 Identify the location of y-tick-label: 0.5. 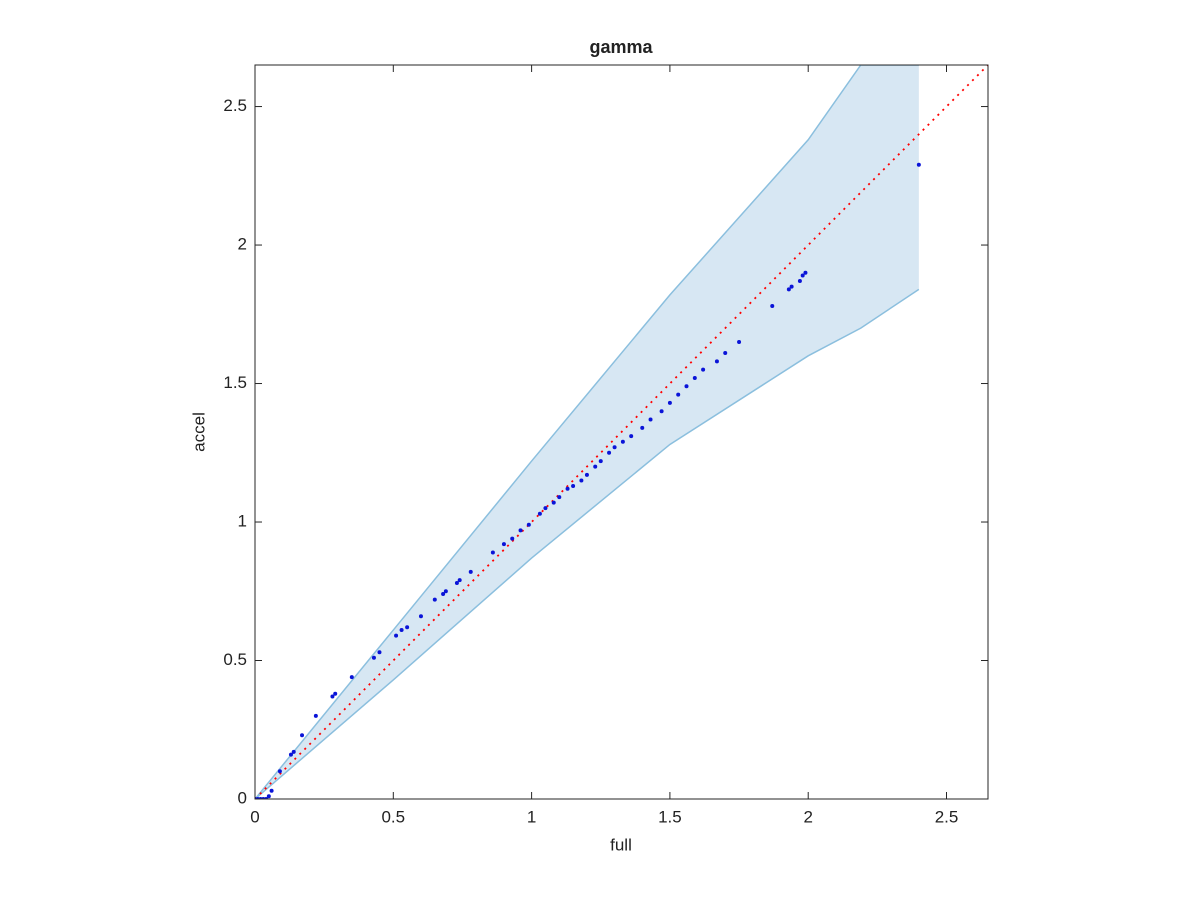
(235, 659).